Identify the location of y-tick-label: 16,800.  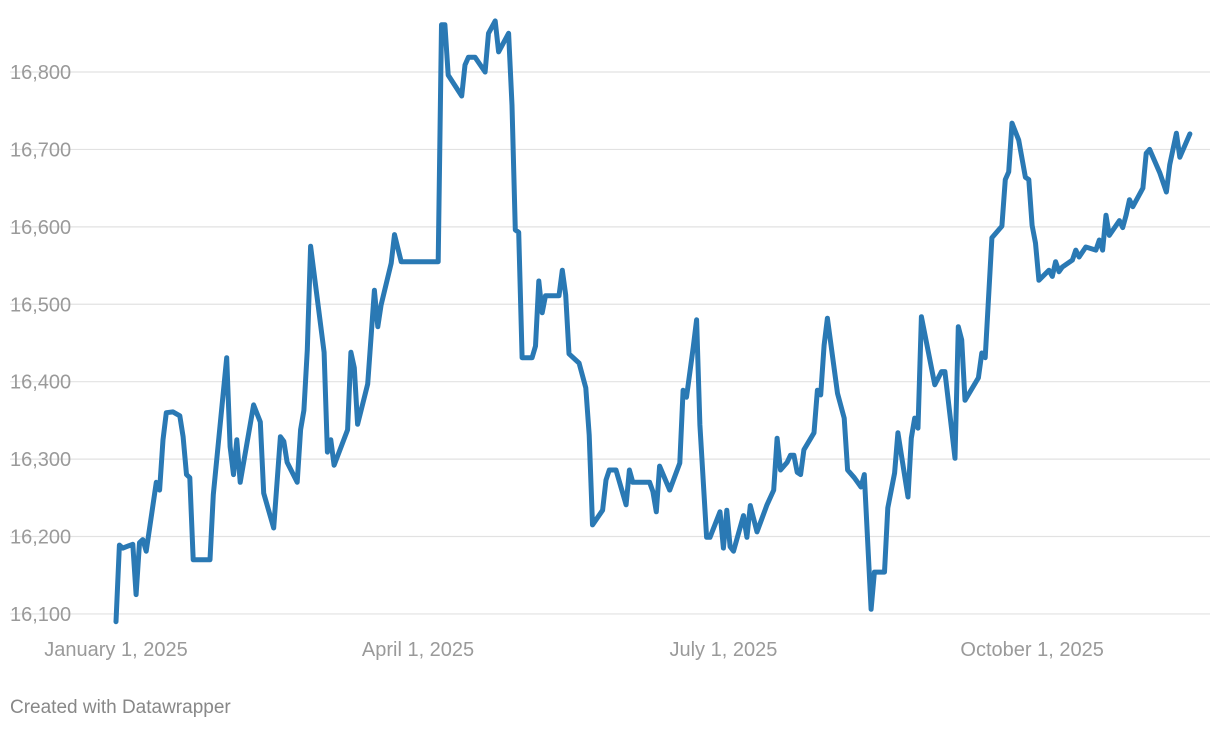
(40, 73).